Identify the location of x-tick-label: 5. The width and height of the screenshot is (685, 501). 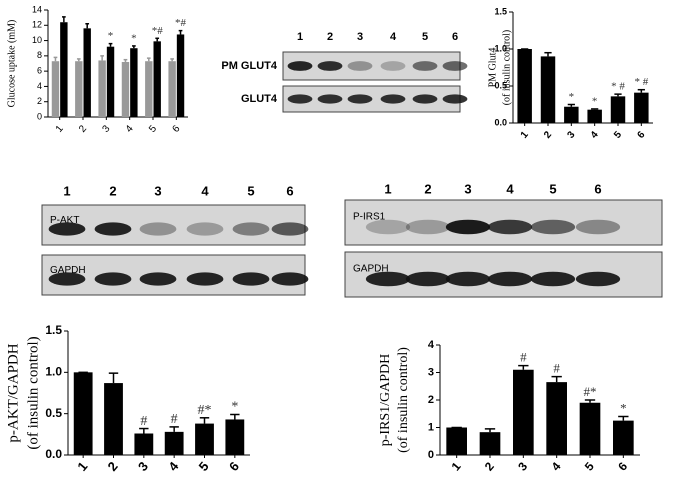
(204, 466).